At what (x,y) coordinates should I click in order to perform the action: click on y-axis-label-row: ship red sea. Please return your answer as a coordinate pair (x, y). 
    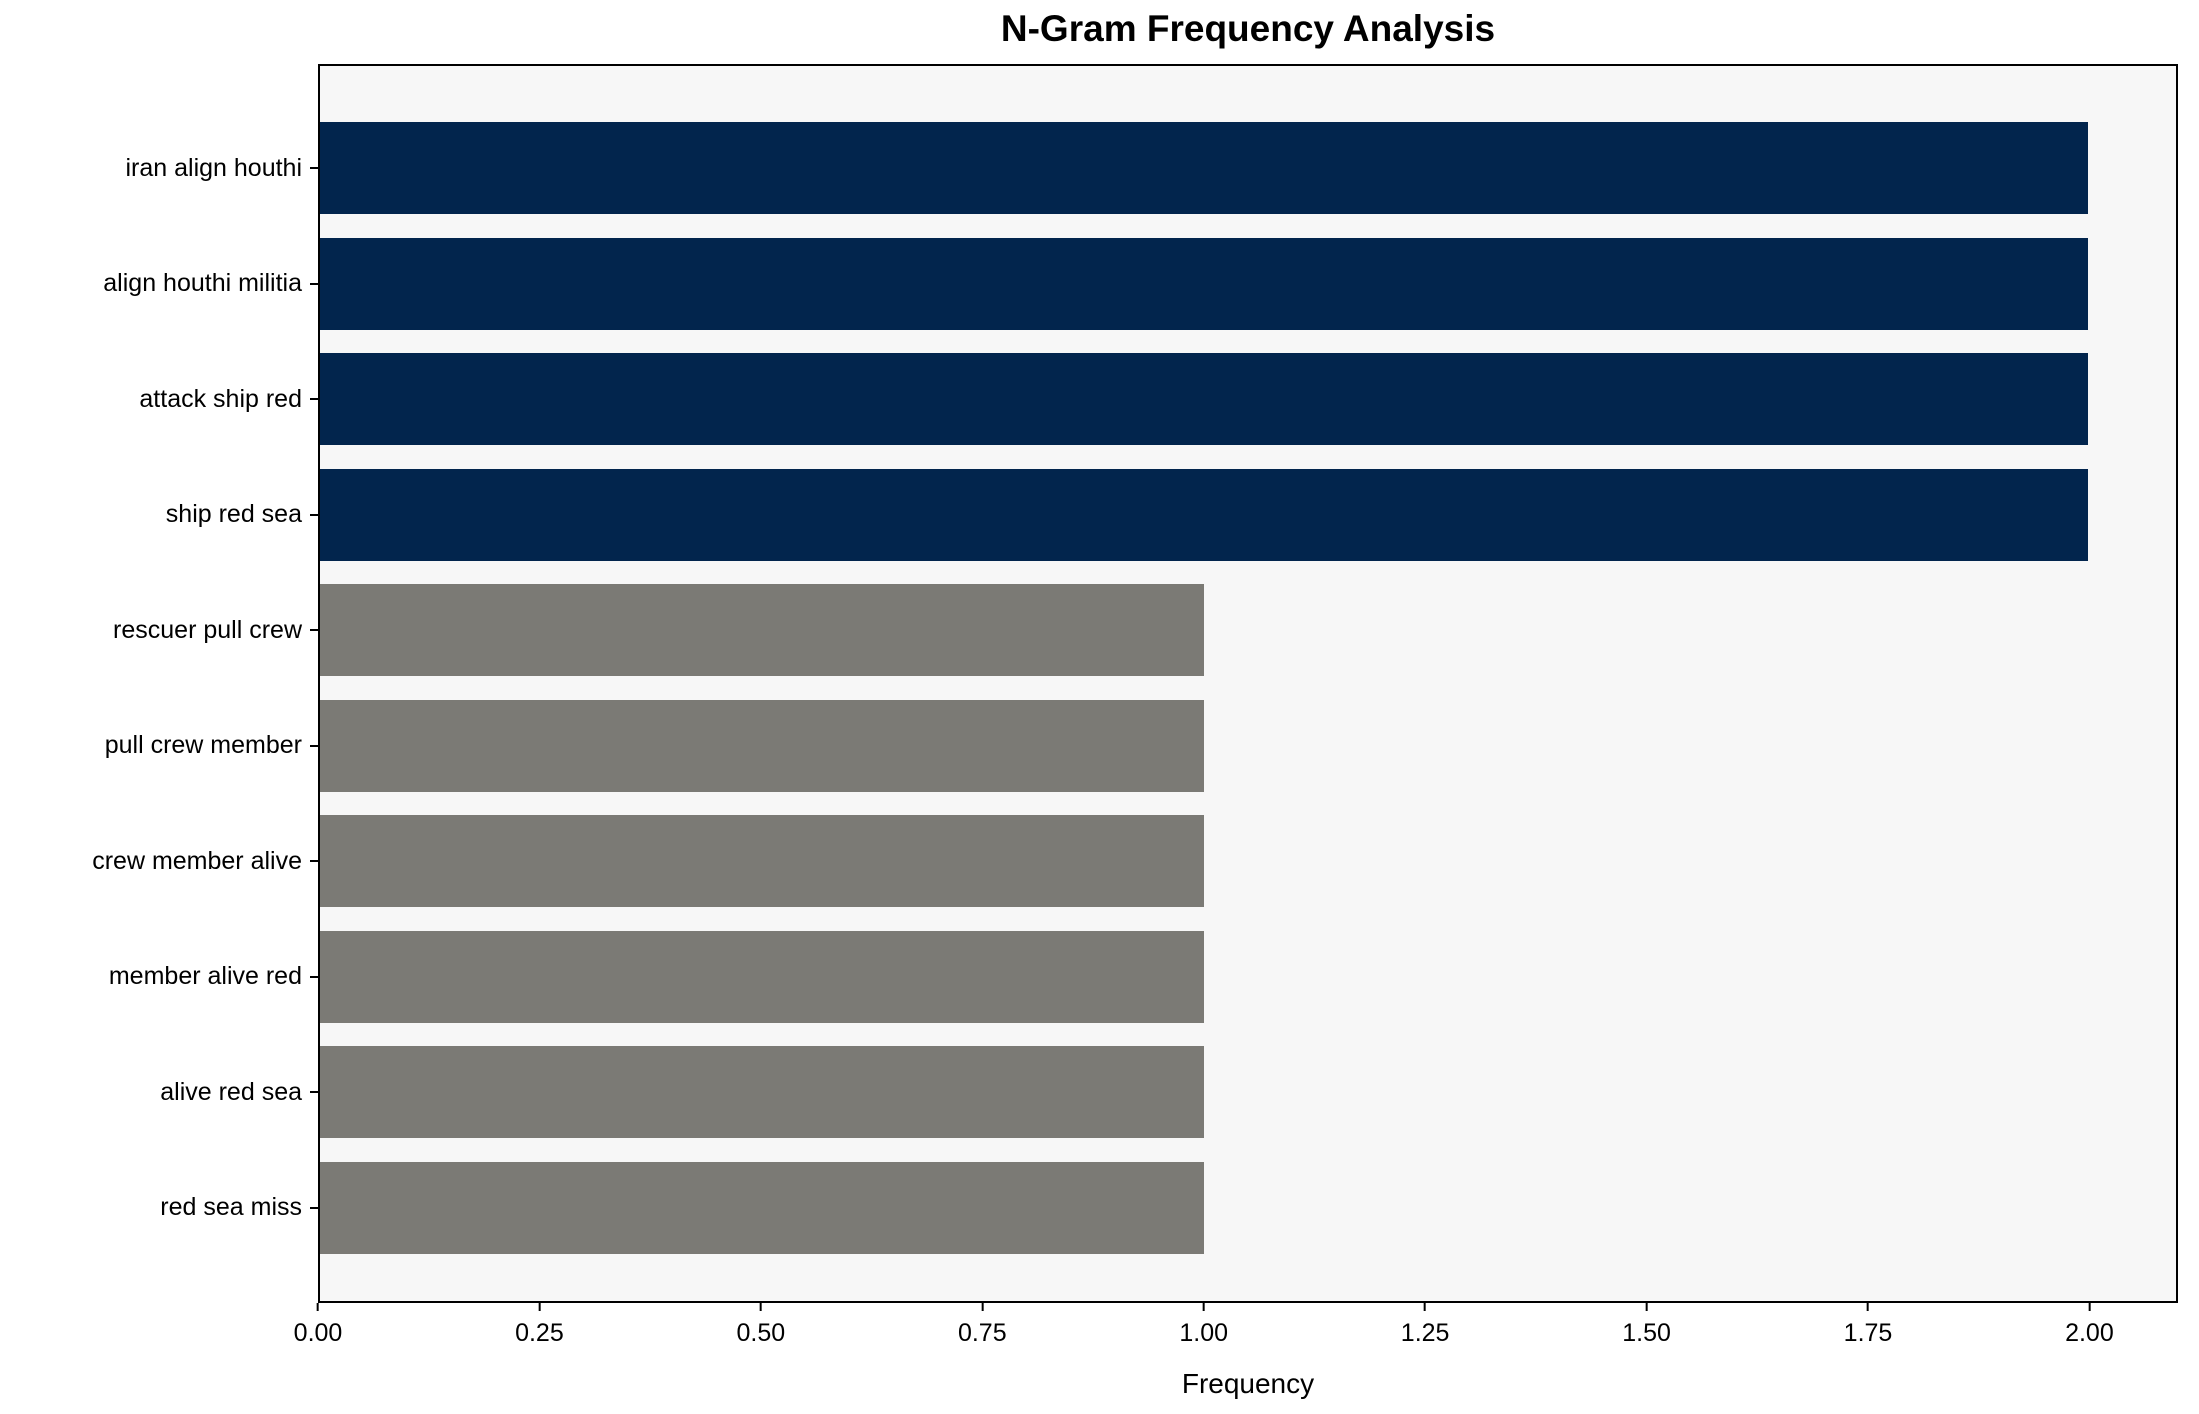
    Looking at the image, I should click on (159, 515).